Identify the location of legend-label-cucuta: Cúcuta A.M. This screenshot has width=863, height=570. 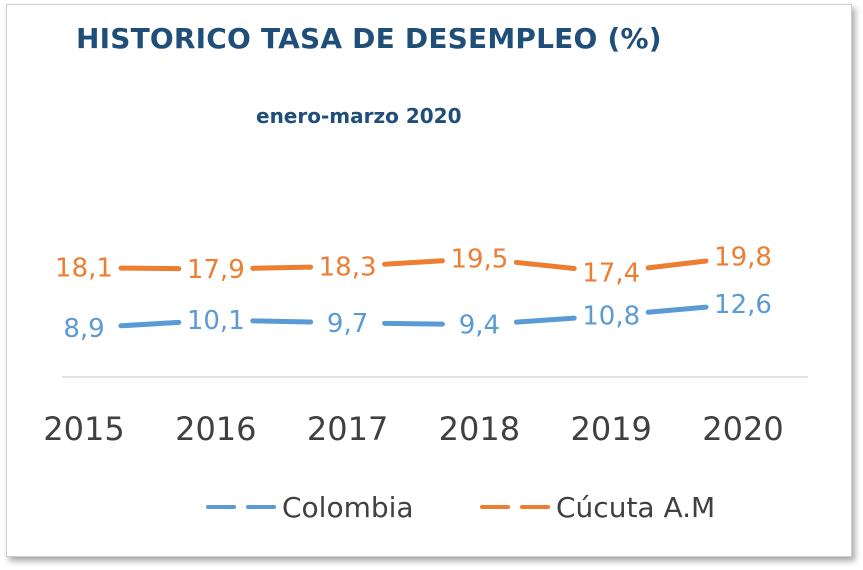
(636, 507).